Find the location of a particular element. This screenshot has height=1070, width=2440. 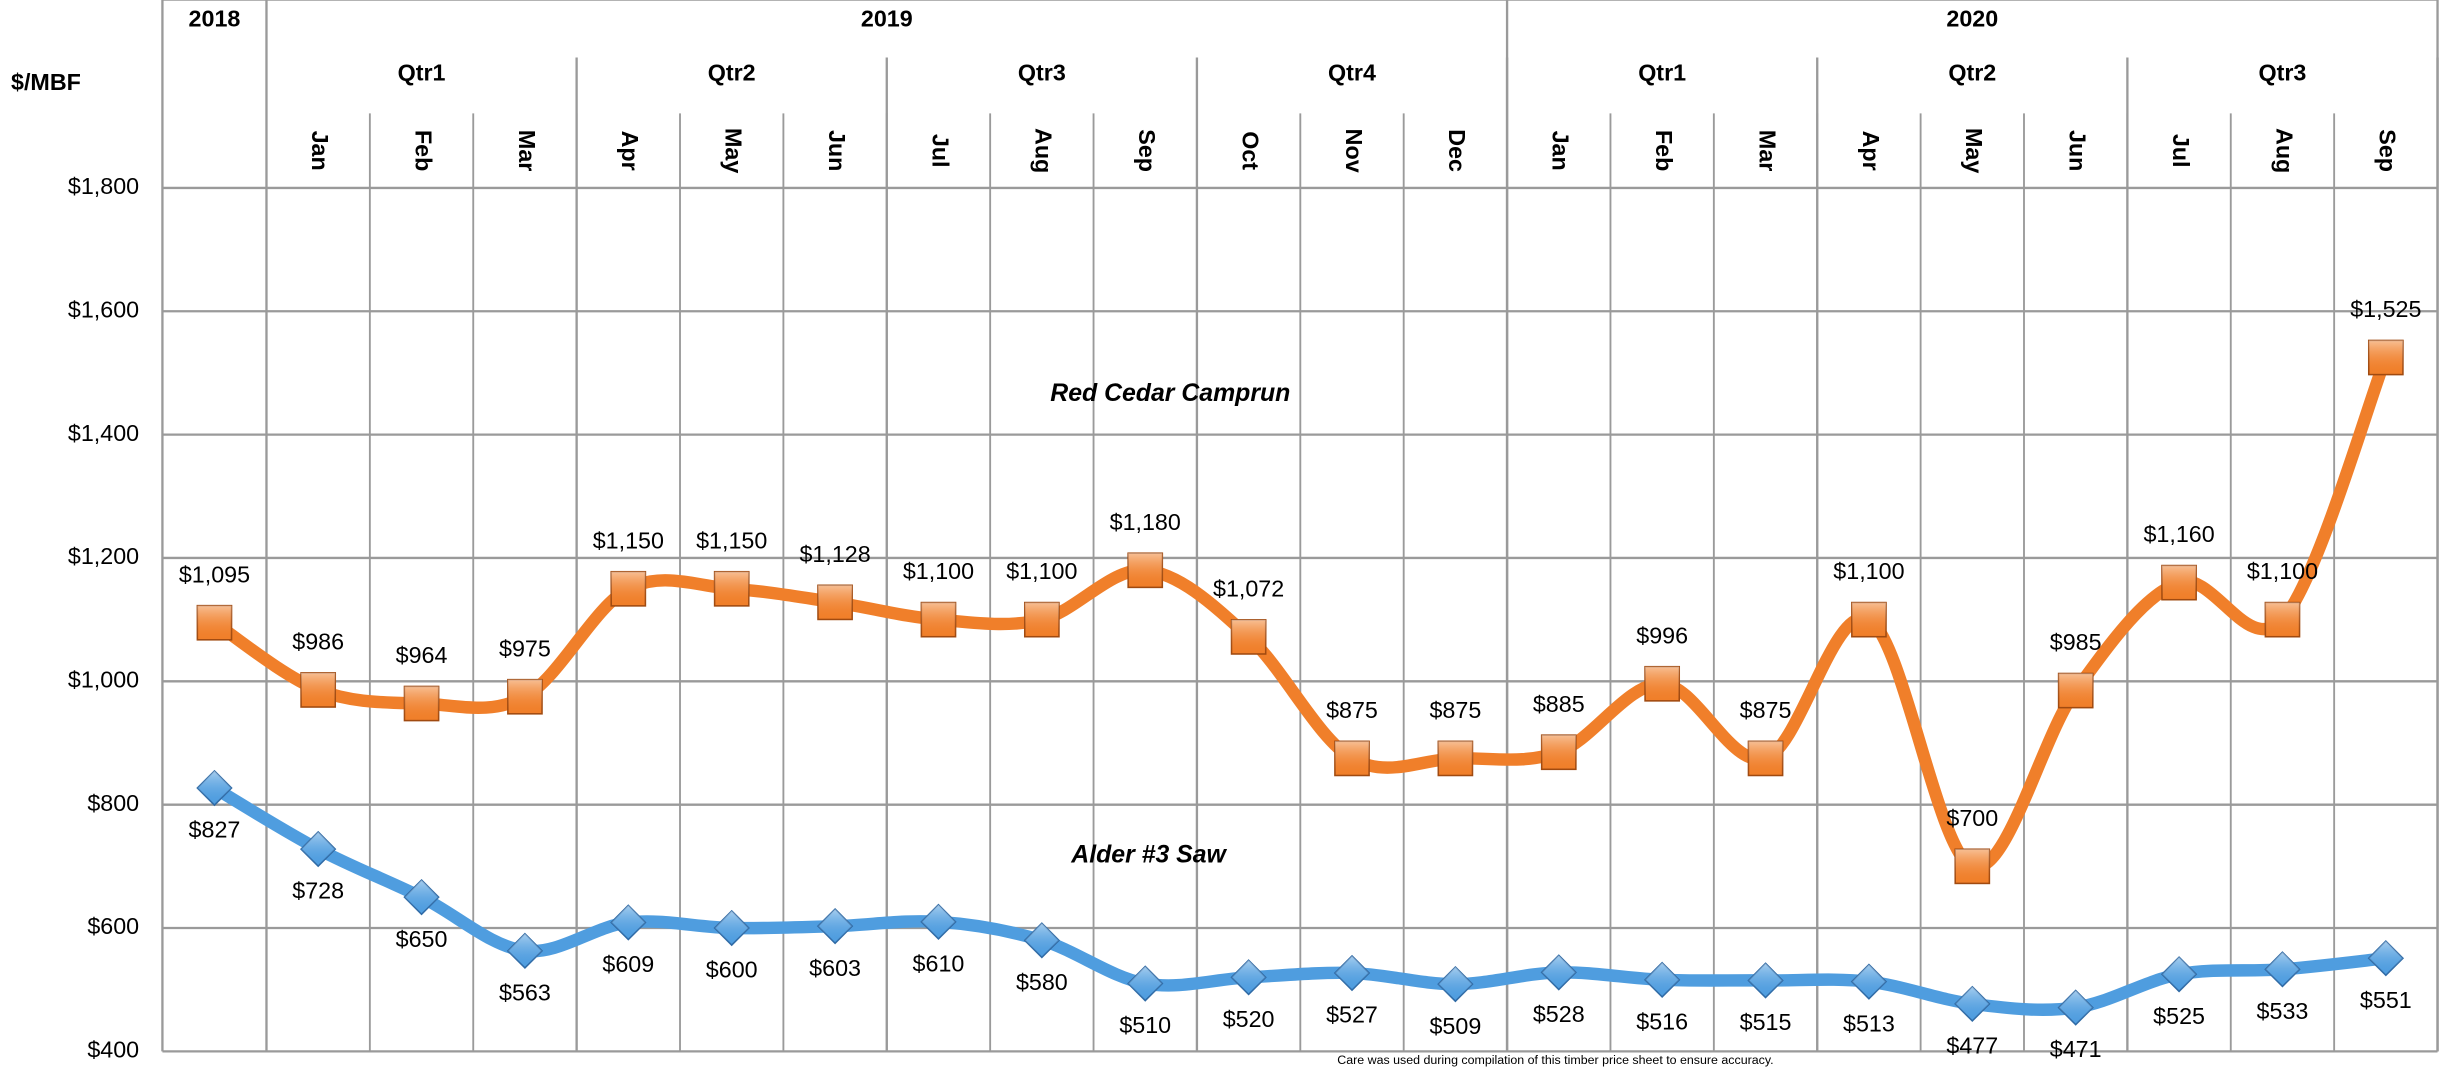

value-label: $885 is located at coordinates (1559, 704).